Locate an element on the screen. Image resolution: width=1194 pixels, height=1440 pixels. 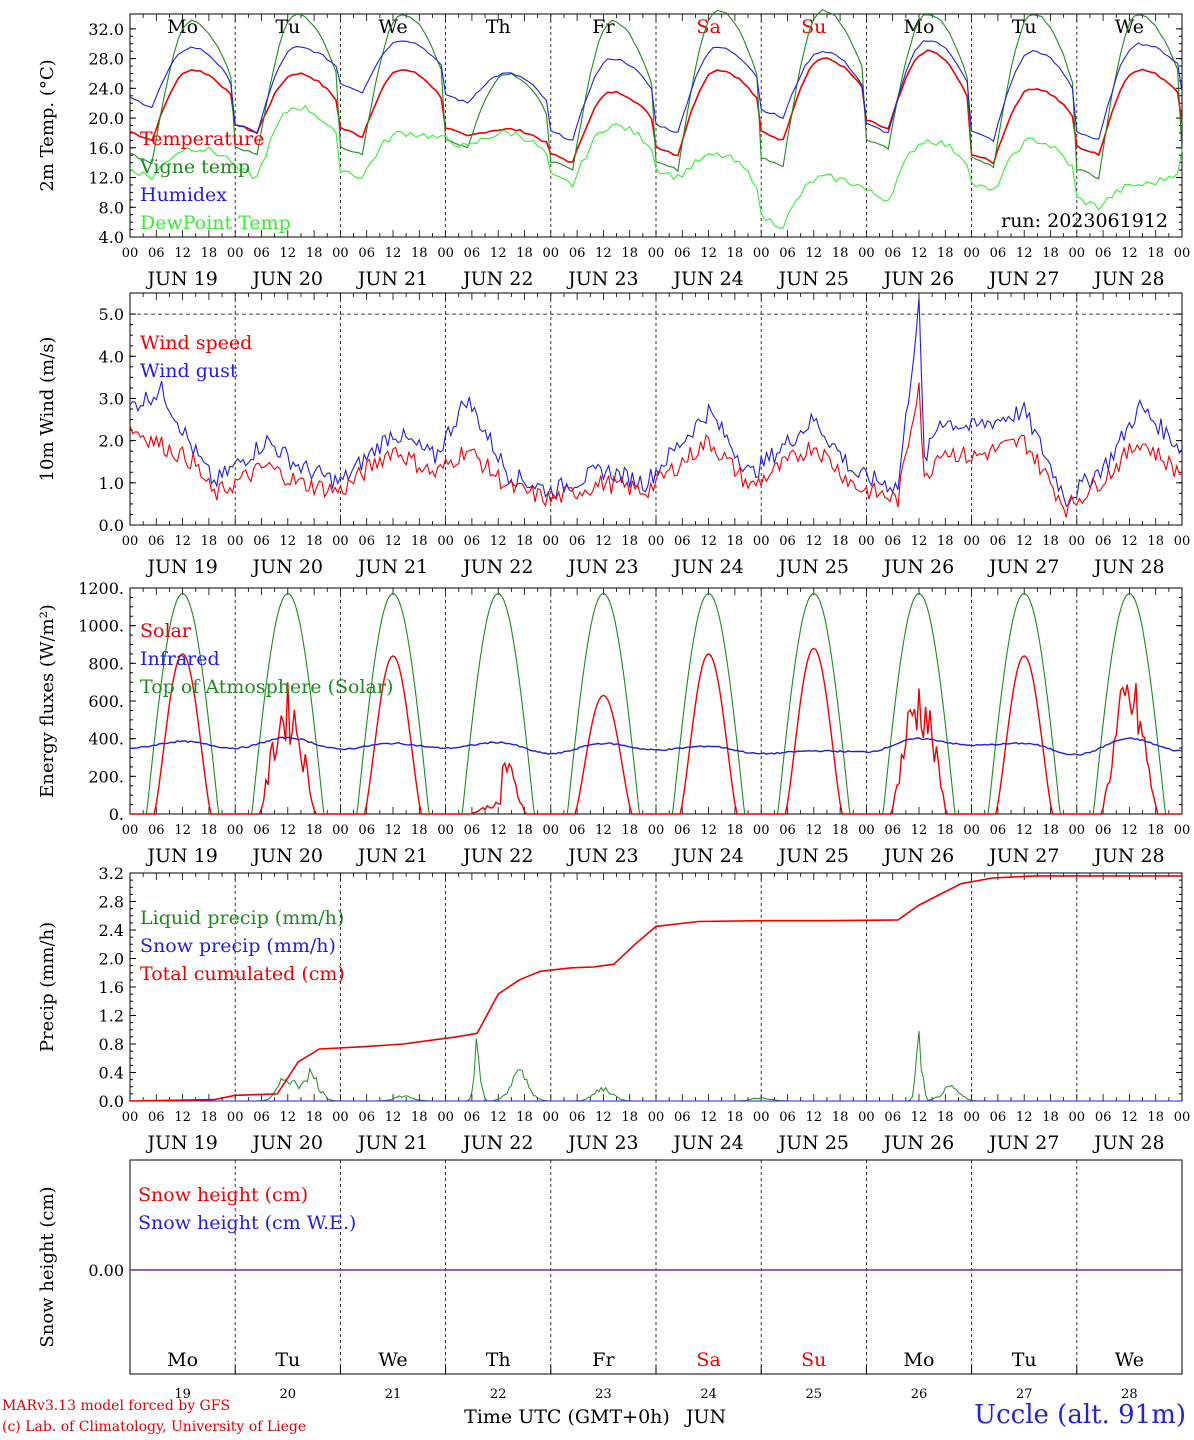
y-tick-label: 0.8 is located at coordinates (111, 1044).